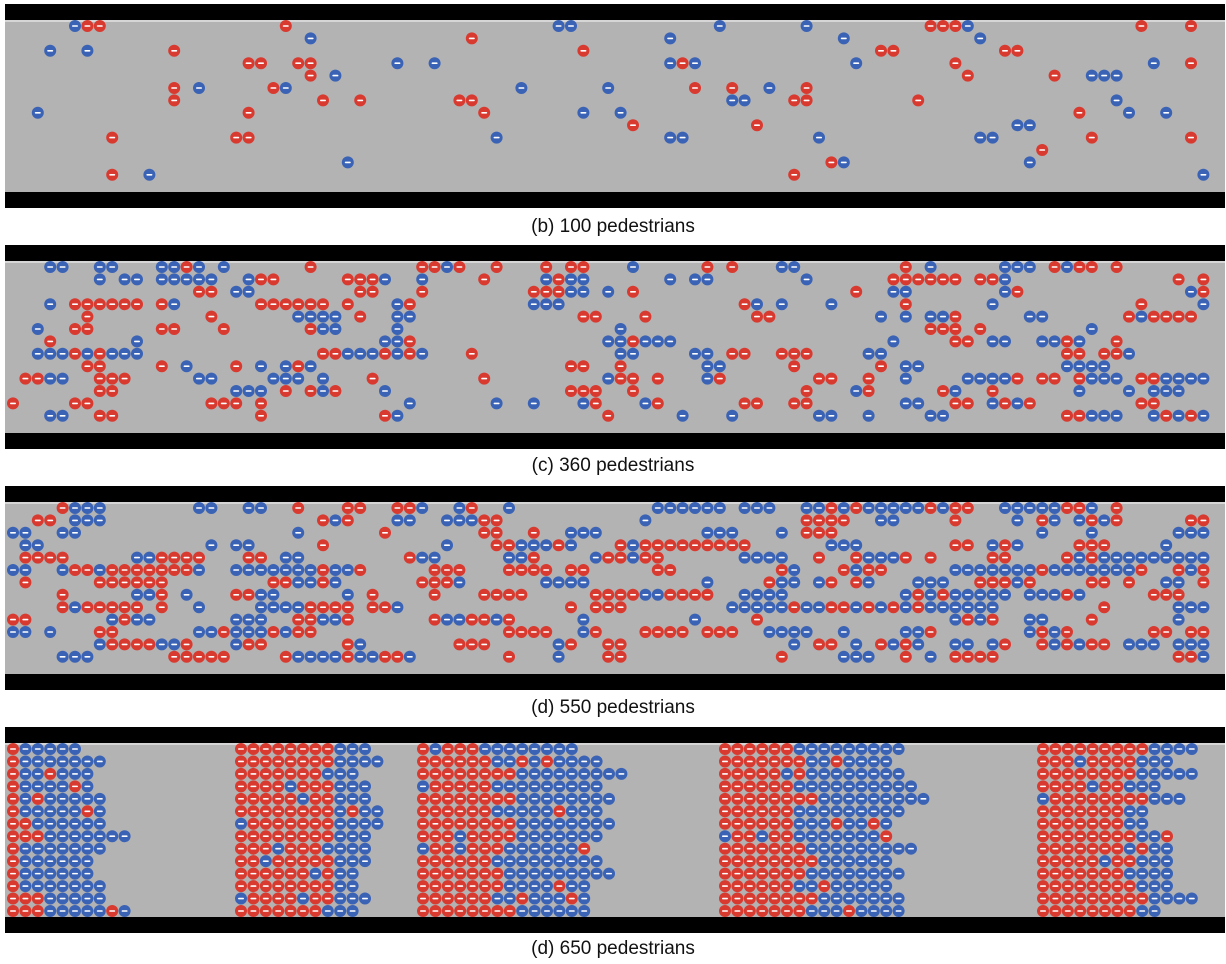 This screenshot has width=1226, height=964. Describe the element at coordinates (613, 226) in the screenshot. I see `caption-100: (b) 100 pedestrians` at that location.